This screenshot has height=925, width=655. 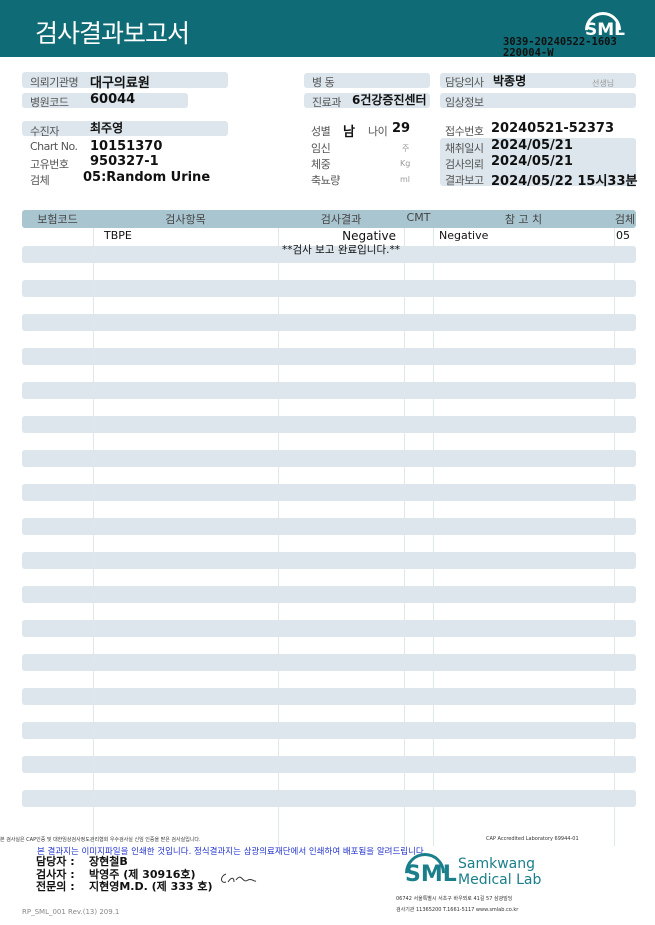 What do you see at coordinates (321, 131) in the screenshot?
I see `sex-label: 성별` at bounding box center [321, 131].